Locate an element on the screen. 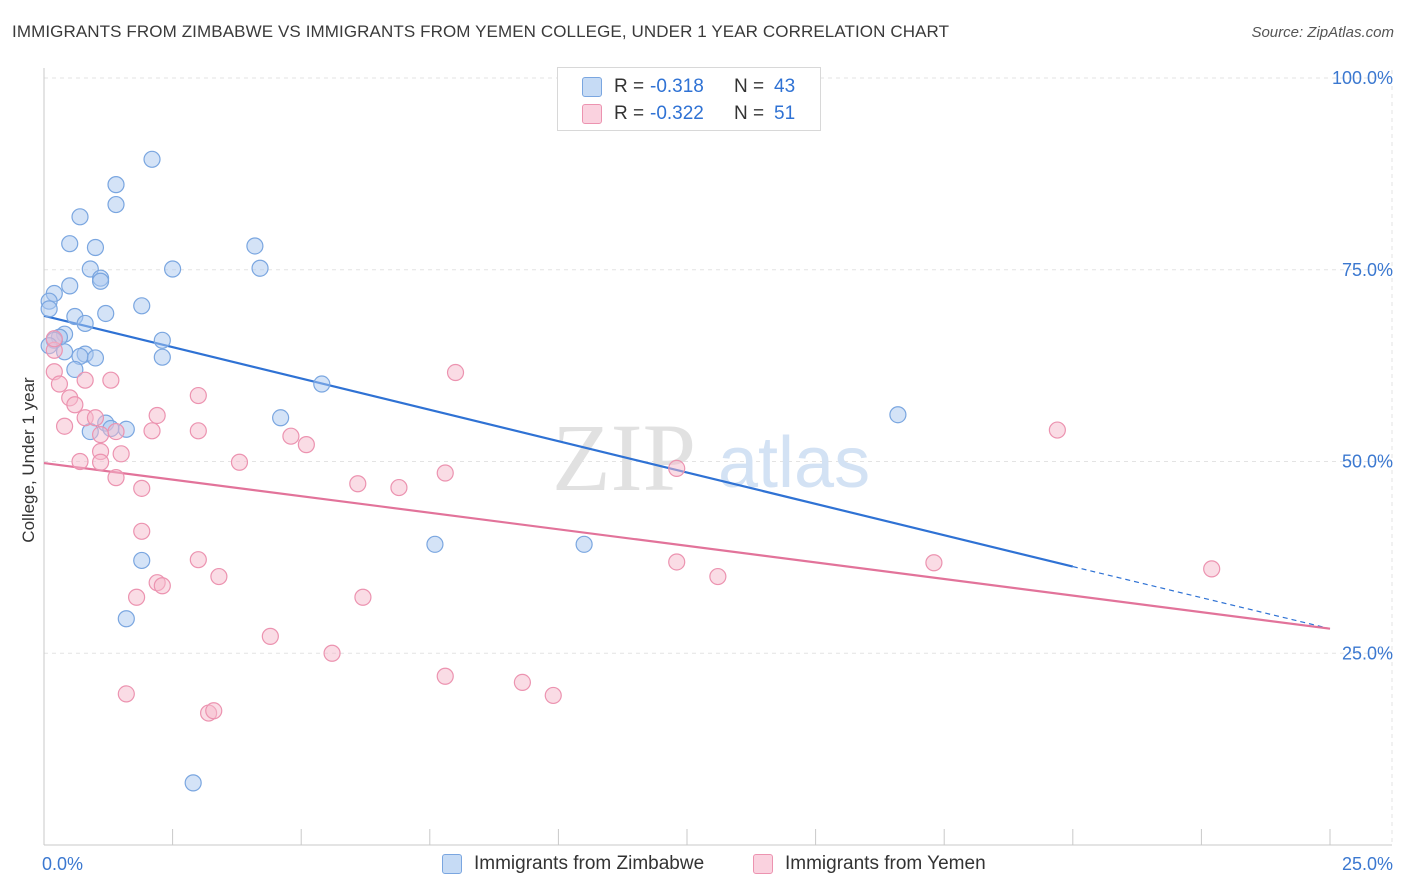 This screenshot has width=1406, height=892. y-tick-label: 75.0% is located at coordinates (1367, 270).